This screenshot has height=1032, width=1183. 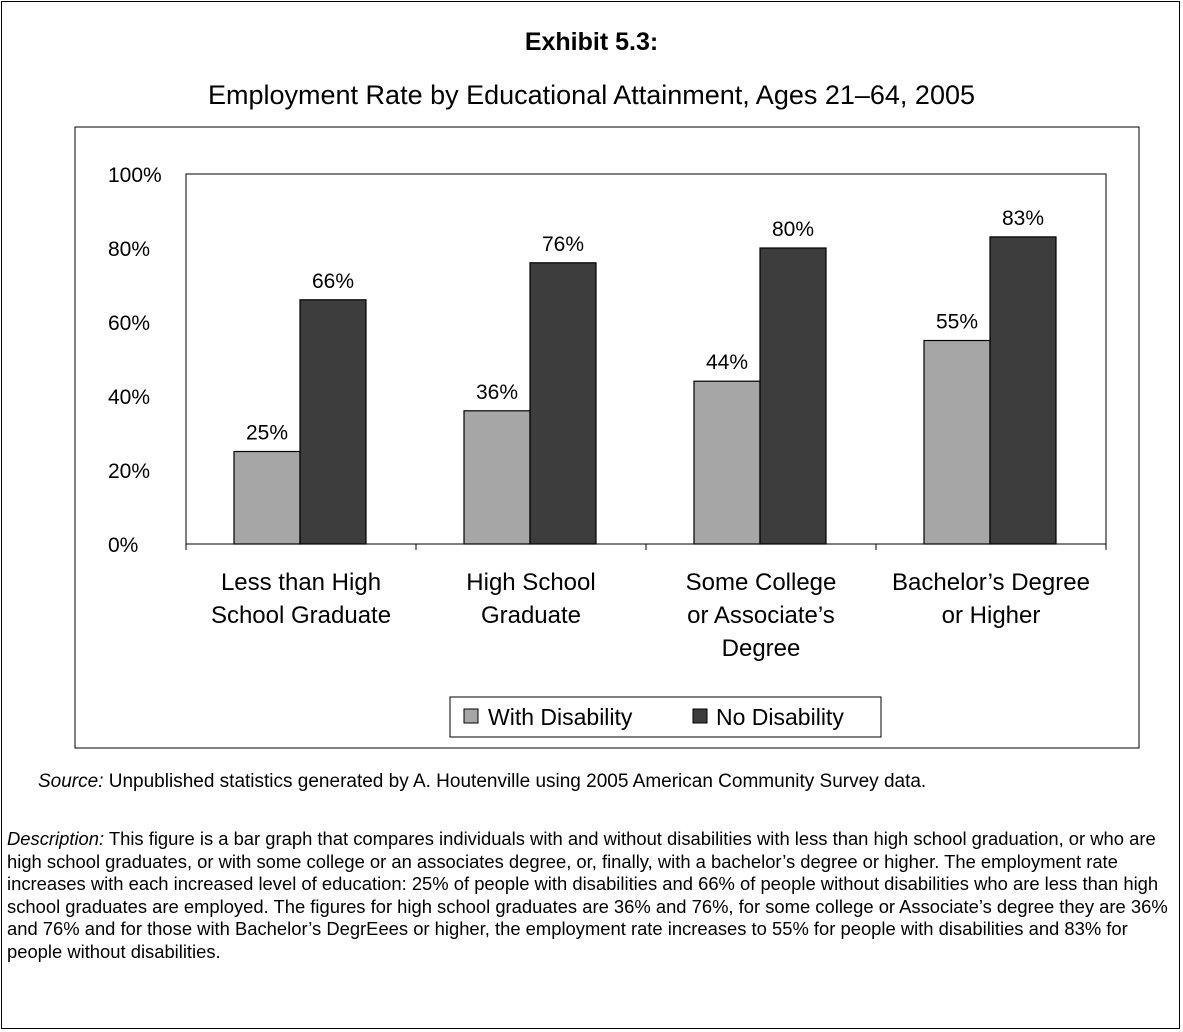 What do you see at coordinates (780, 717) in the screenshot?
I see `legend-label-no-disability: No Disability` at bounding box center [780, 717].